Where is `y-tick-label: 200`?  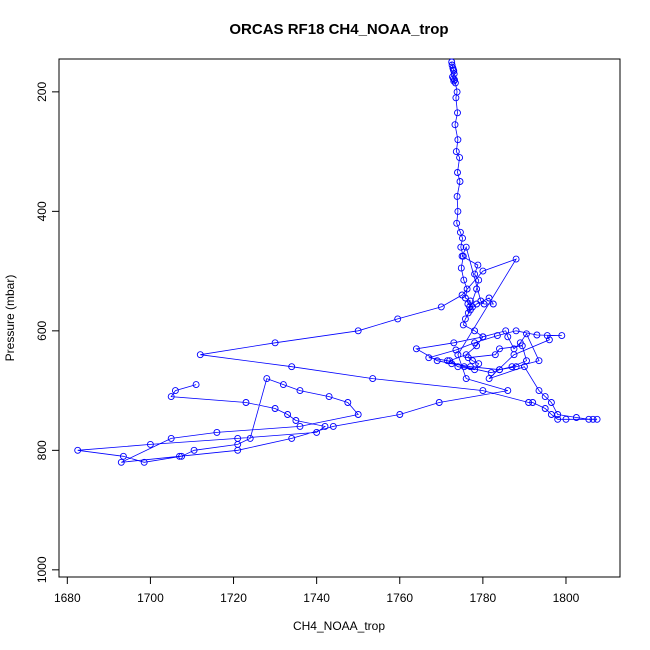 y-tick-label: 200 is located at coordinates (42, 92).